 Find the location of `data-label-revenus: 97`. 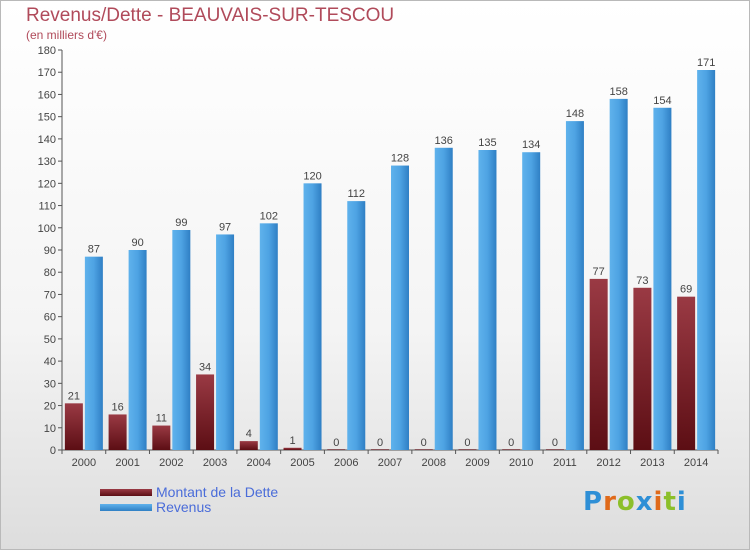

data-label-revenus: 97 is located at coordinates (225, 227).